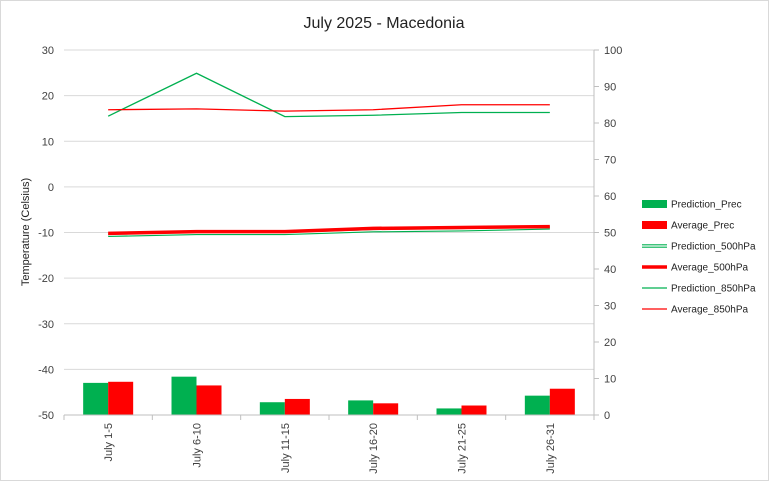 The width and height of the screenshot is (769, 481). I want to click on chart-title: July 2025 - Macedonia, so click(384, 23).